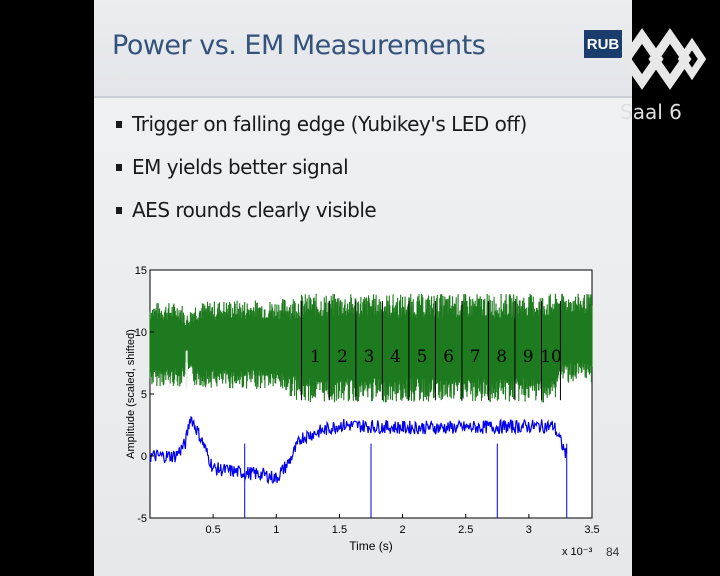 This screenshot has width=720, height=576. I want to click on x-tick-label: 3.5, so click(591, 530).